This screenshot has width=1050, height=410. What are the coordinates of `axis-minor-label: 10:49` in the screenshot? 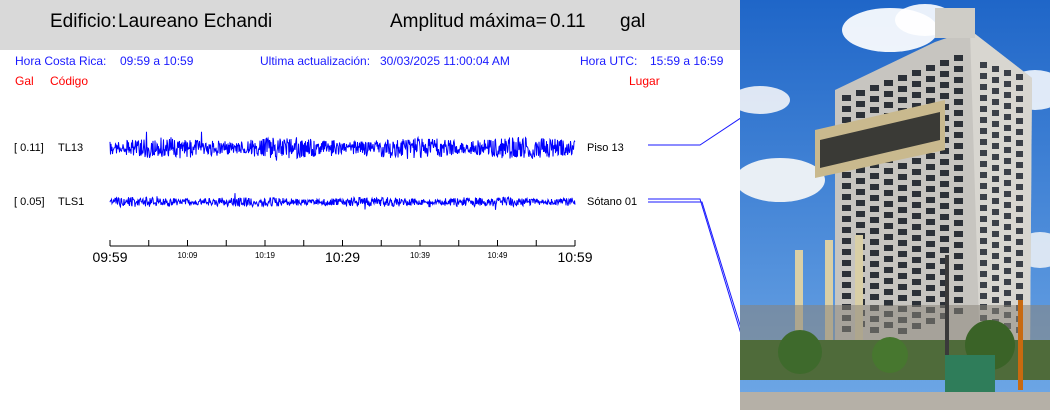 It's located at (497, 255).